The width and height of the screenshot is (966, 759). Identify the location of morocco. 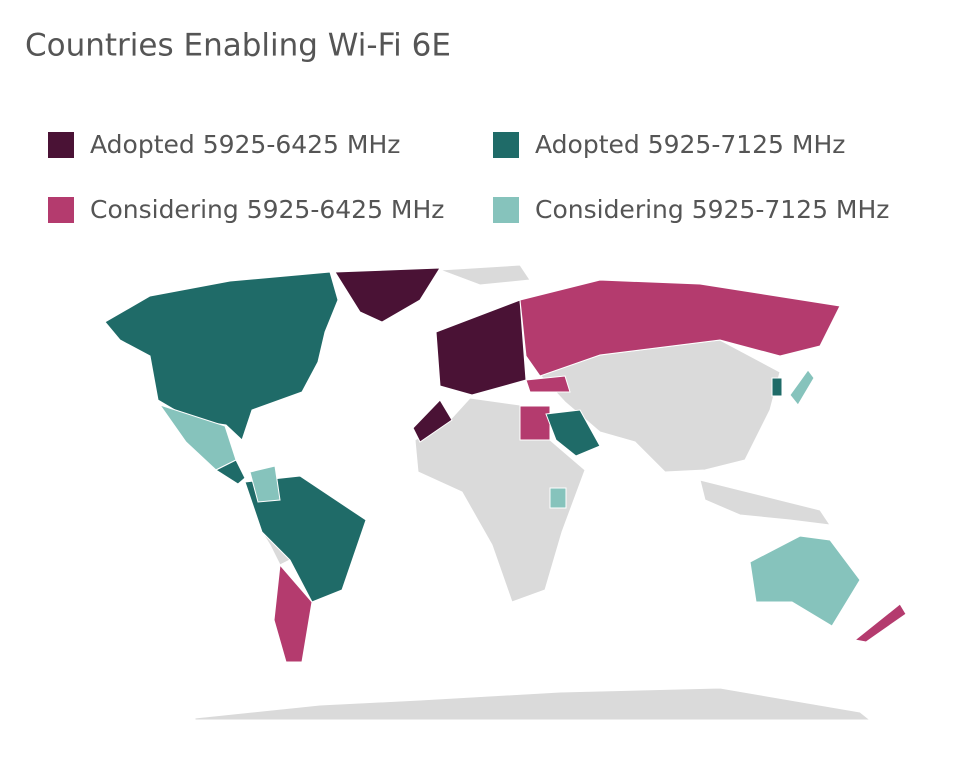
(432, 421).